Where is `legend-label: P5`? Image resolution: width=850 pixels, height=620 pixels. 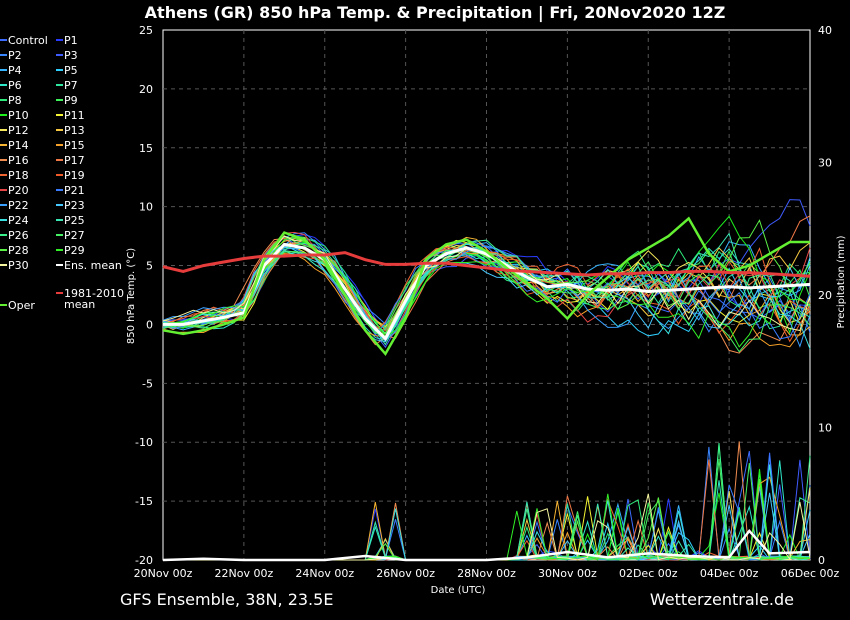 legend-label: P5 is located at coordinates (71, 70).